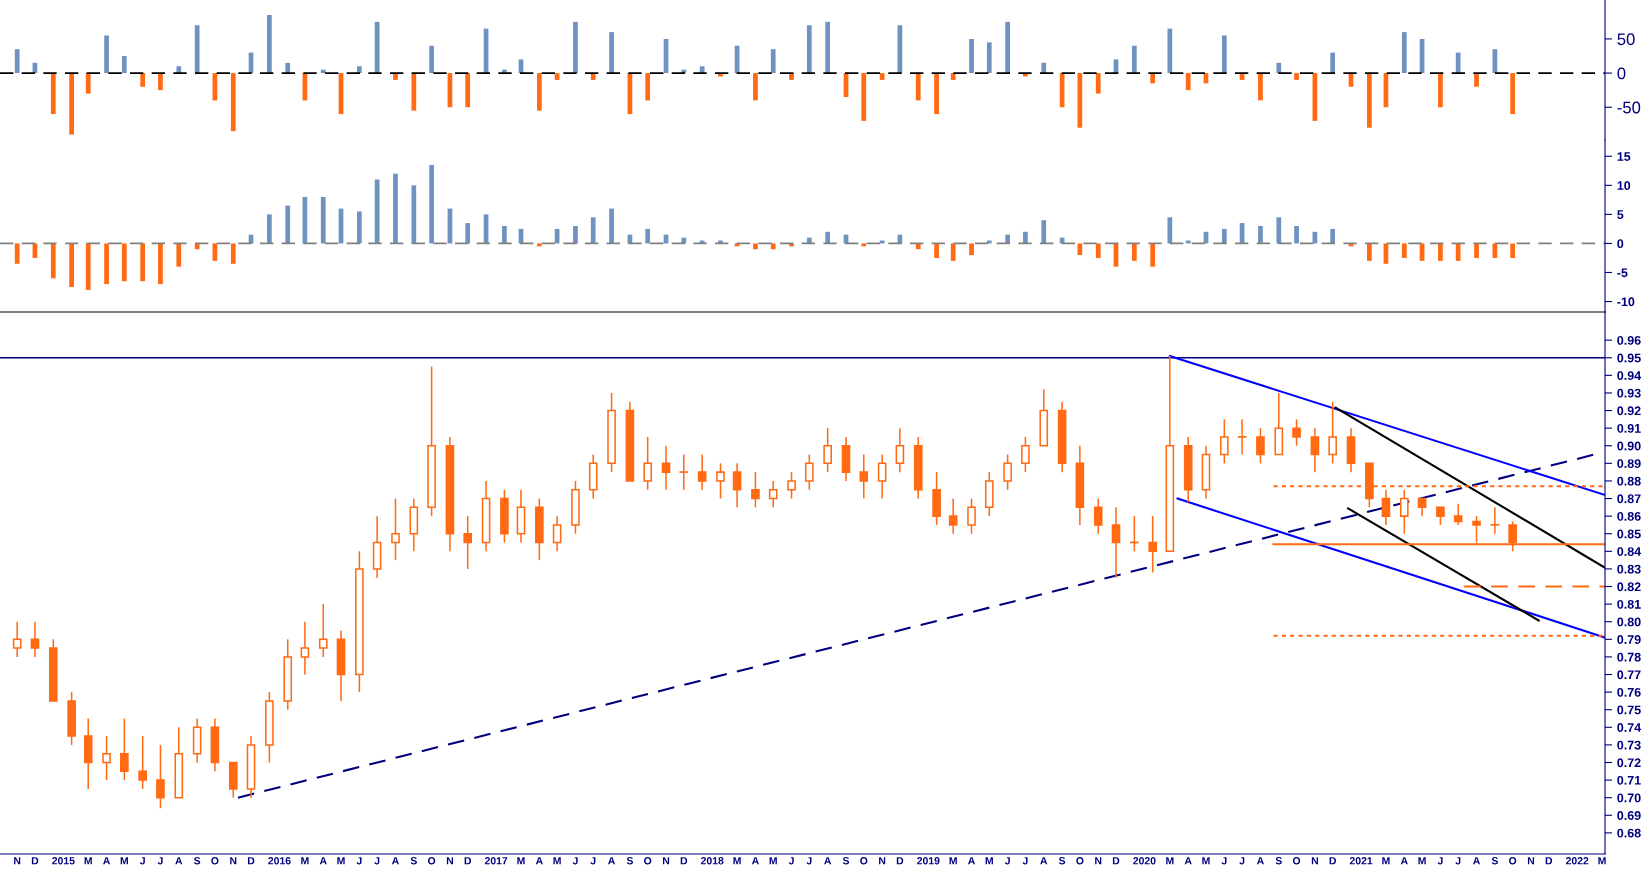  What do you see at coordinates (1624, 156) in the screenshot?
I see `y-tick-label: 15` at bounding box center [1624, 156].